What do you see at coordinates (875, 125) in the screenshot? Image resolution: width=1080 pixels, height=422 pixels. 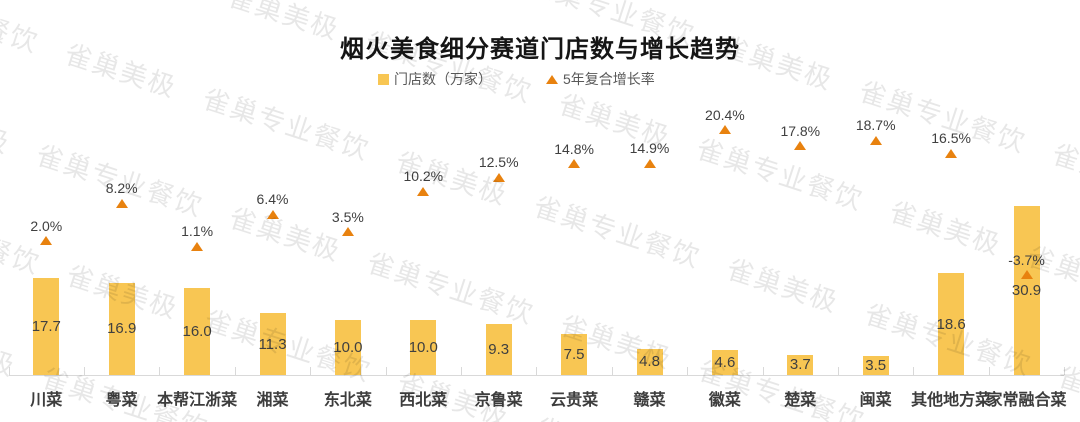 I see `cagr-value-label: 18.7%` at bounding box center [875, 125].